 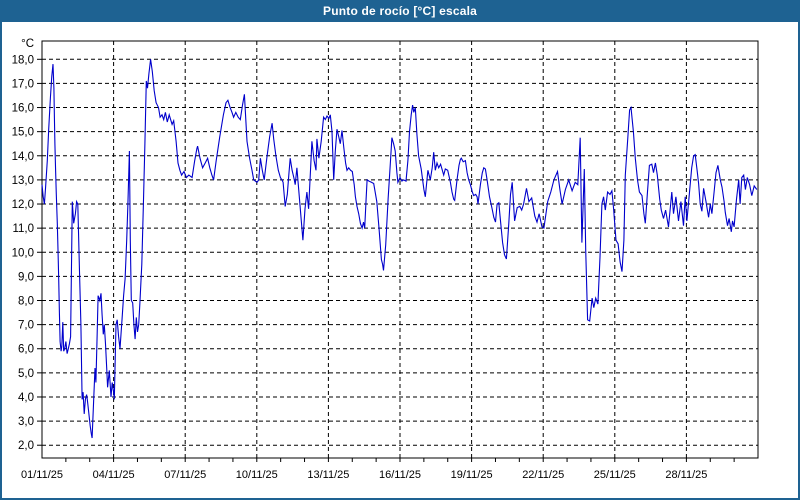 What do you see at coordinates (400, 460) in the screenshot?
I see `x-axis-minor-ticks` at bounding box center [400, 460].